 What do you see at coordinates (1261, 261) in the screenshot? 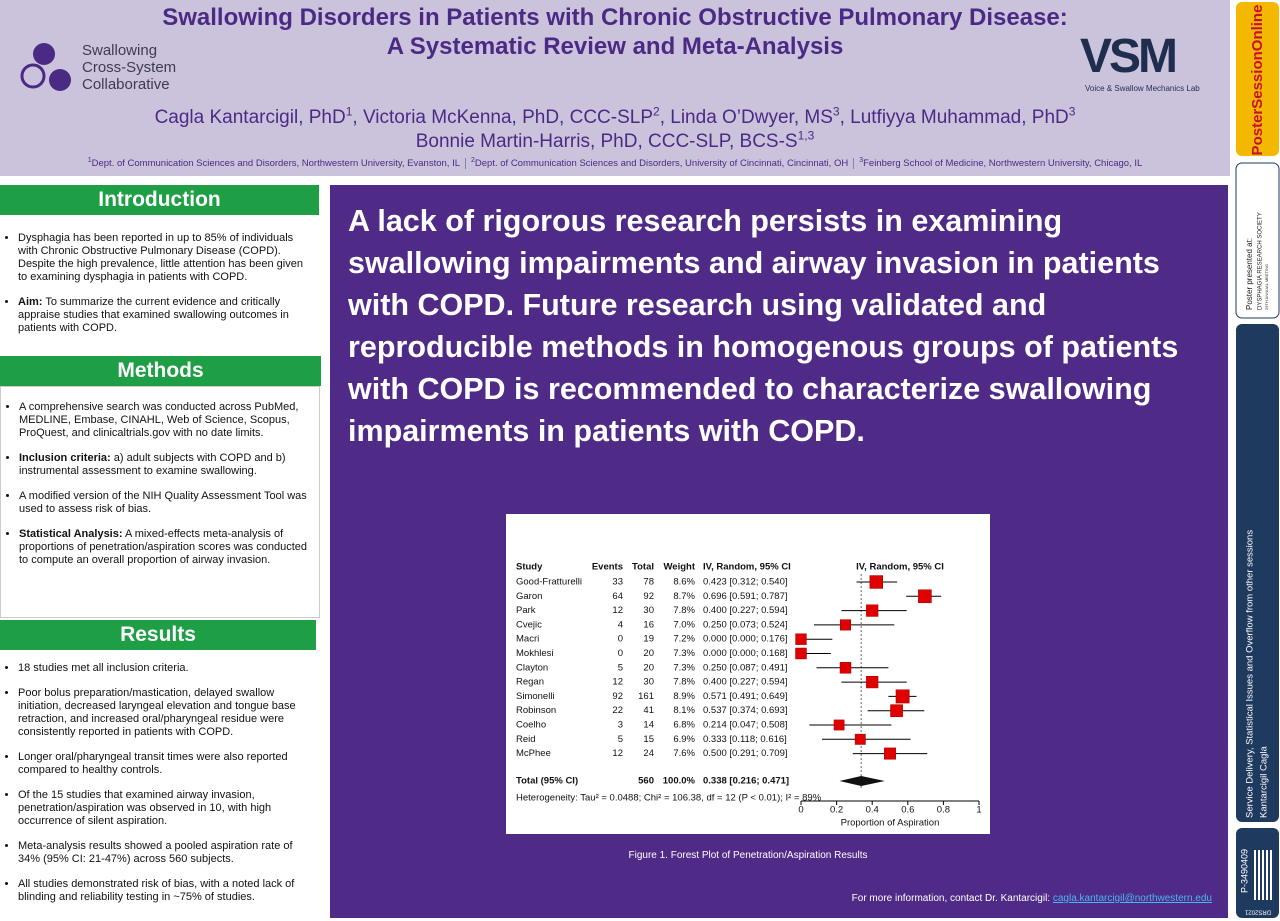
I see `society: DYSPHAGIA RESEARCH SOCIETY` at bounding box center [1261, 261].